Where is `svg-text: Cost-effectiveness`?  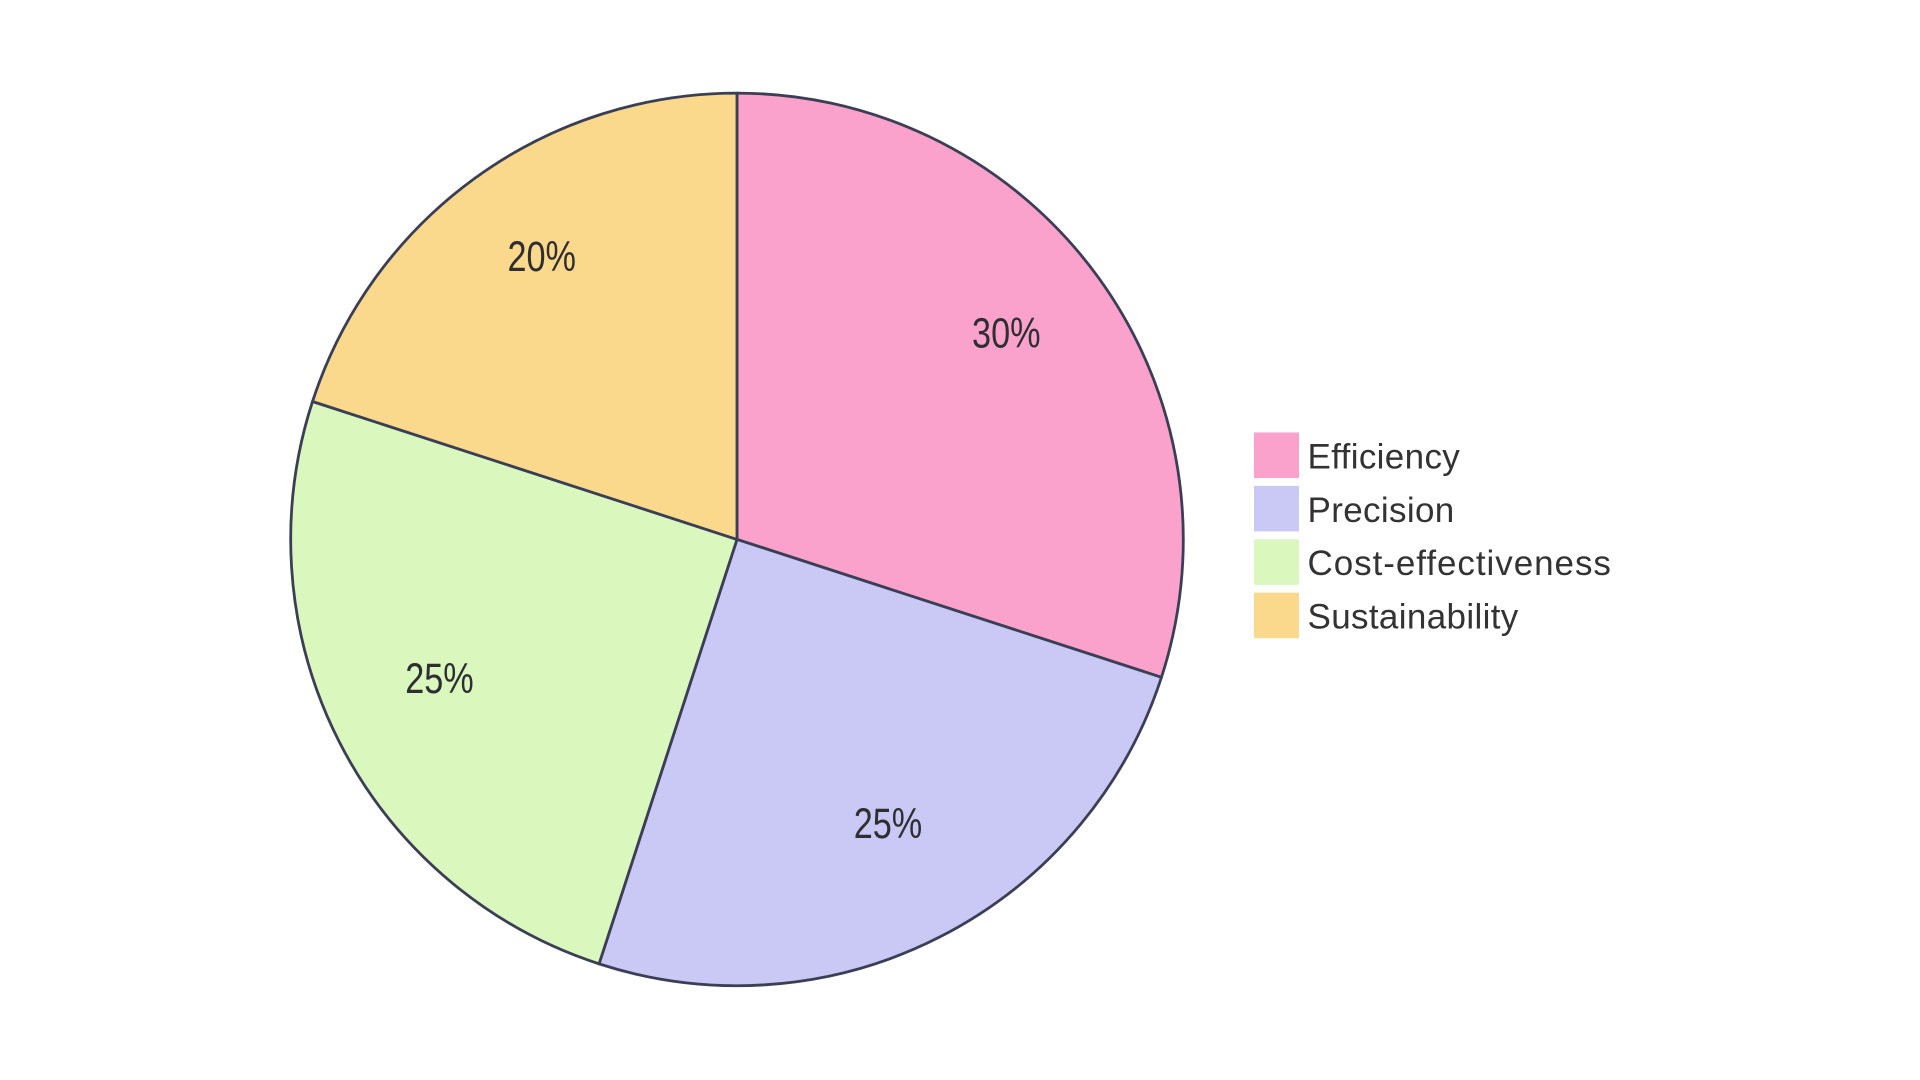
svg-text: Cost-effectiveness is located at coordinates (1460, 563).